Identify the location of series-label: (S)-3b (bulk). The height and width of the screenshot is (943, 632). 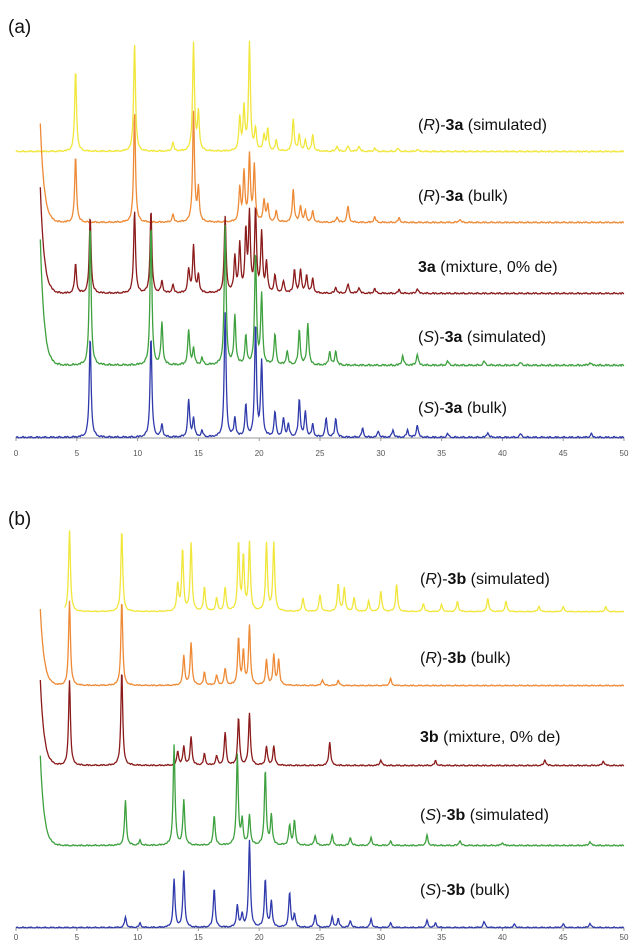
(465, 890).